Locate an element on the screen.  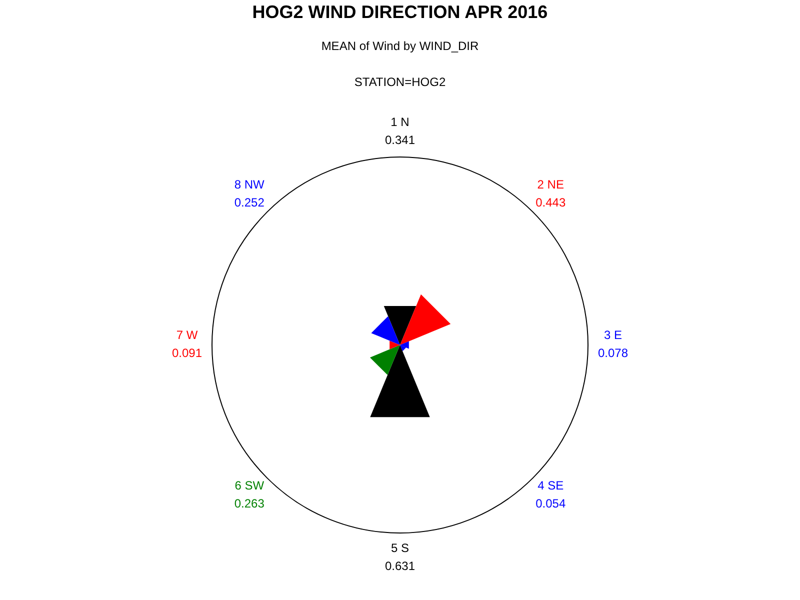
category-label: 3 E is located at coordinates (613, 335).